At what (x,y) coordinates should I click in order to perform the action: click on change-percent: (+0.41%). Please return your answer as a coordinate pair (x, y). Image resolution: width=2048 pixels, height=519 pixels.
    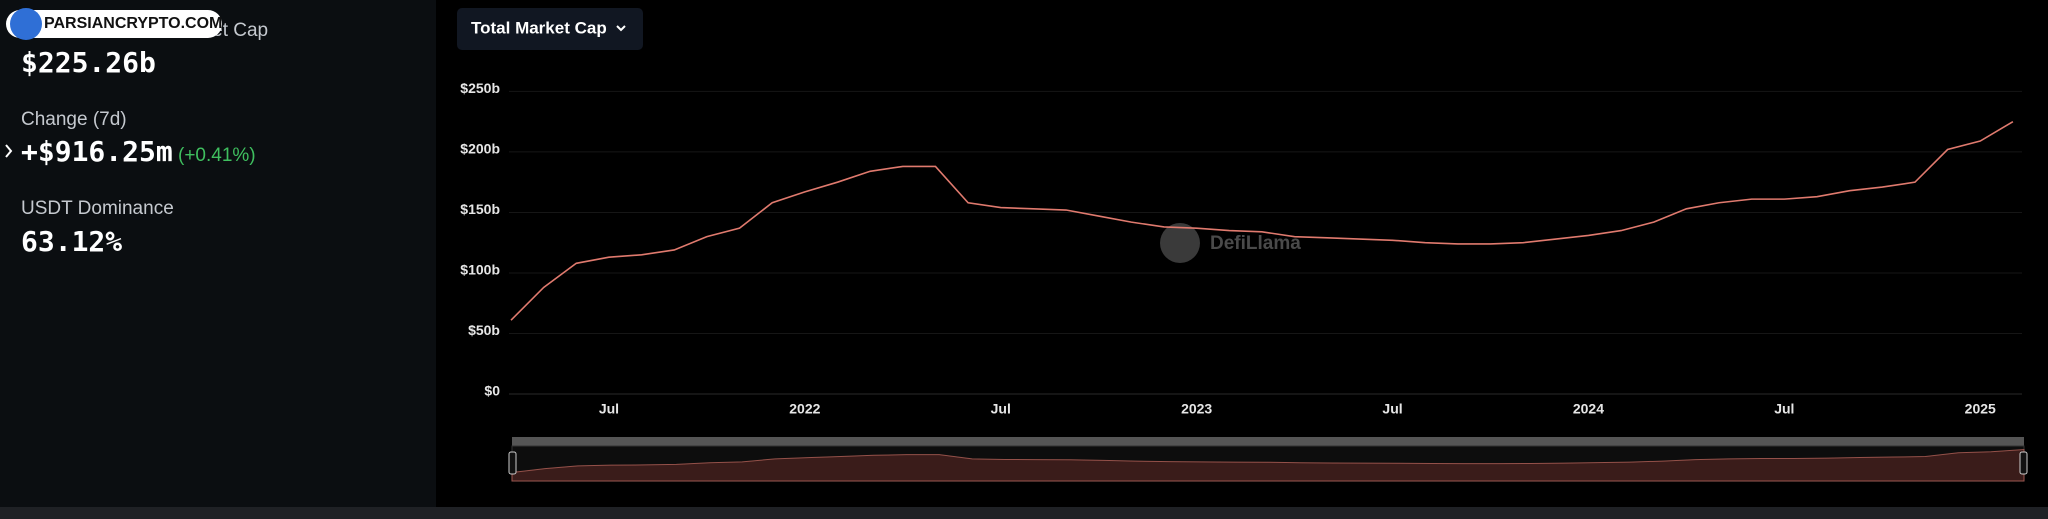
    Looking at the image, I should click on (217, 155).